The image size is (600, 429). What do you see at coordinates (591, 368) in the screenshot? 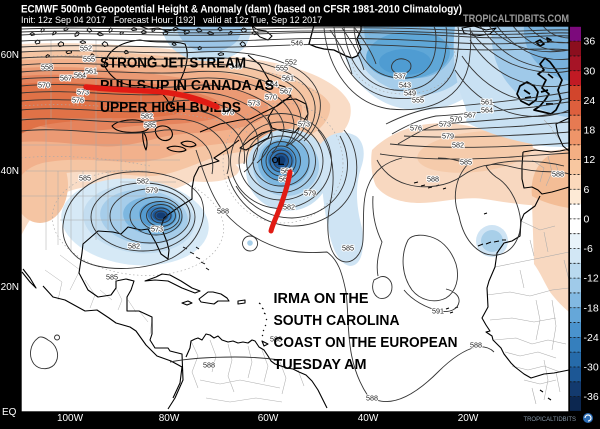
I see `svg-text: -30` at bounding box center [591, 368].